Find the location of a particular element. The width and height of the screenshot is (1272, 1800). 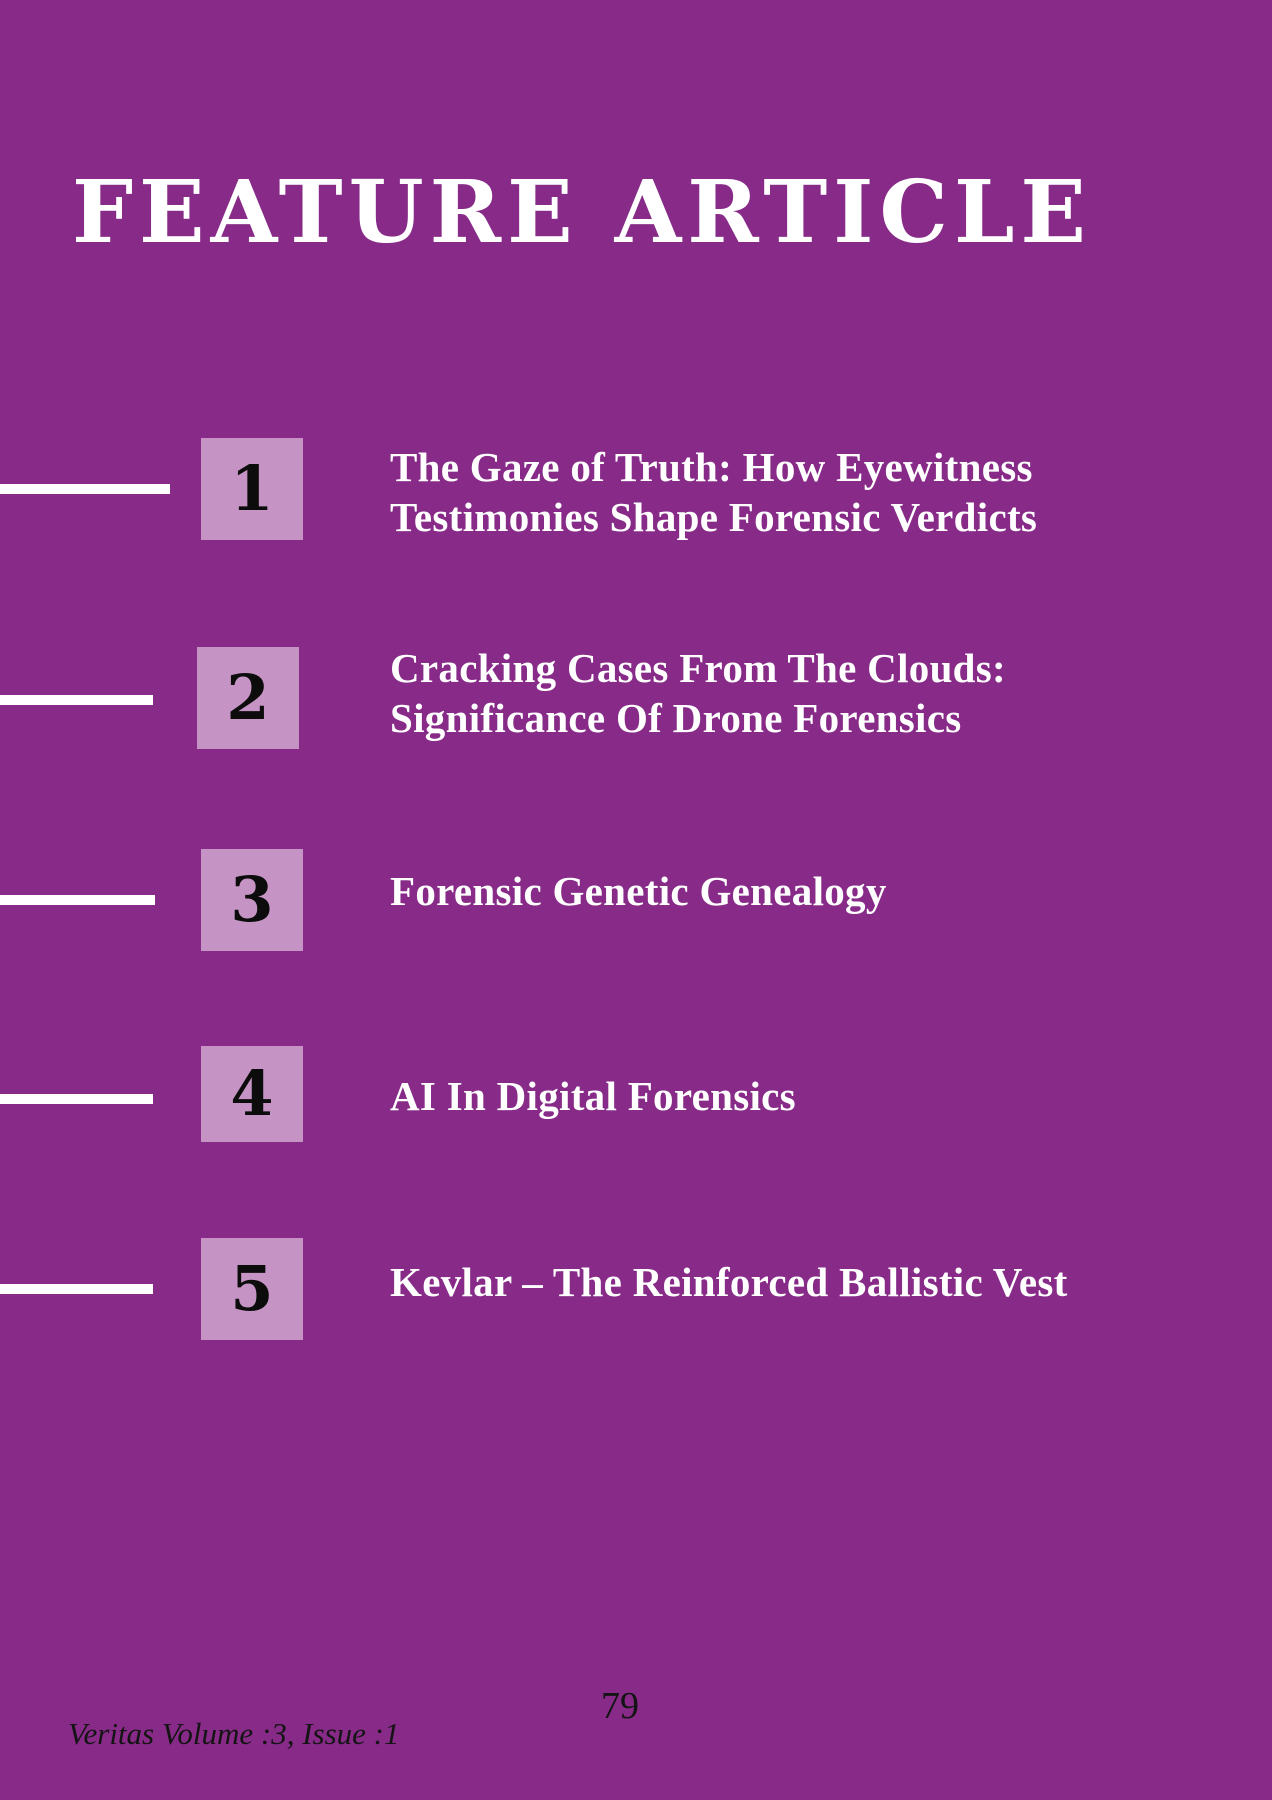

item-number-box: 3 is located at coordinates (252, 900).